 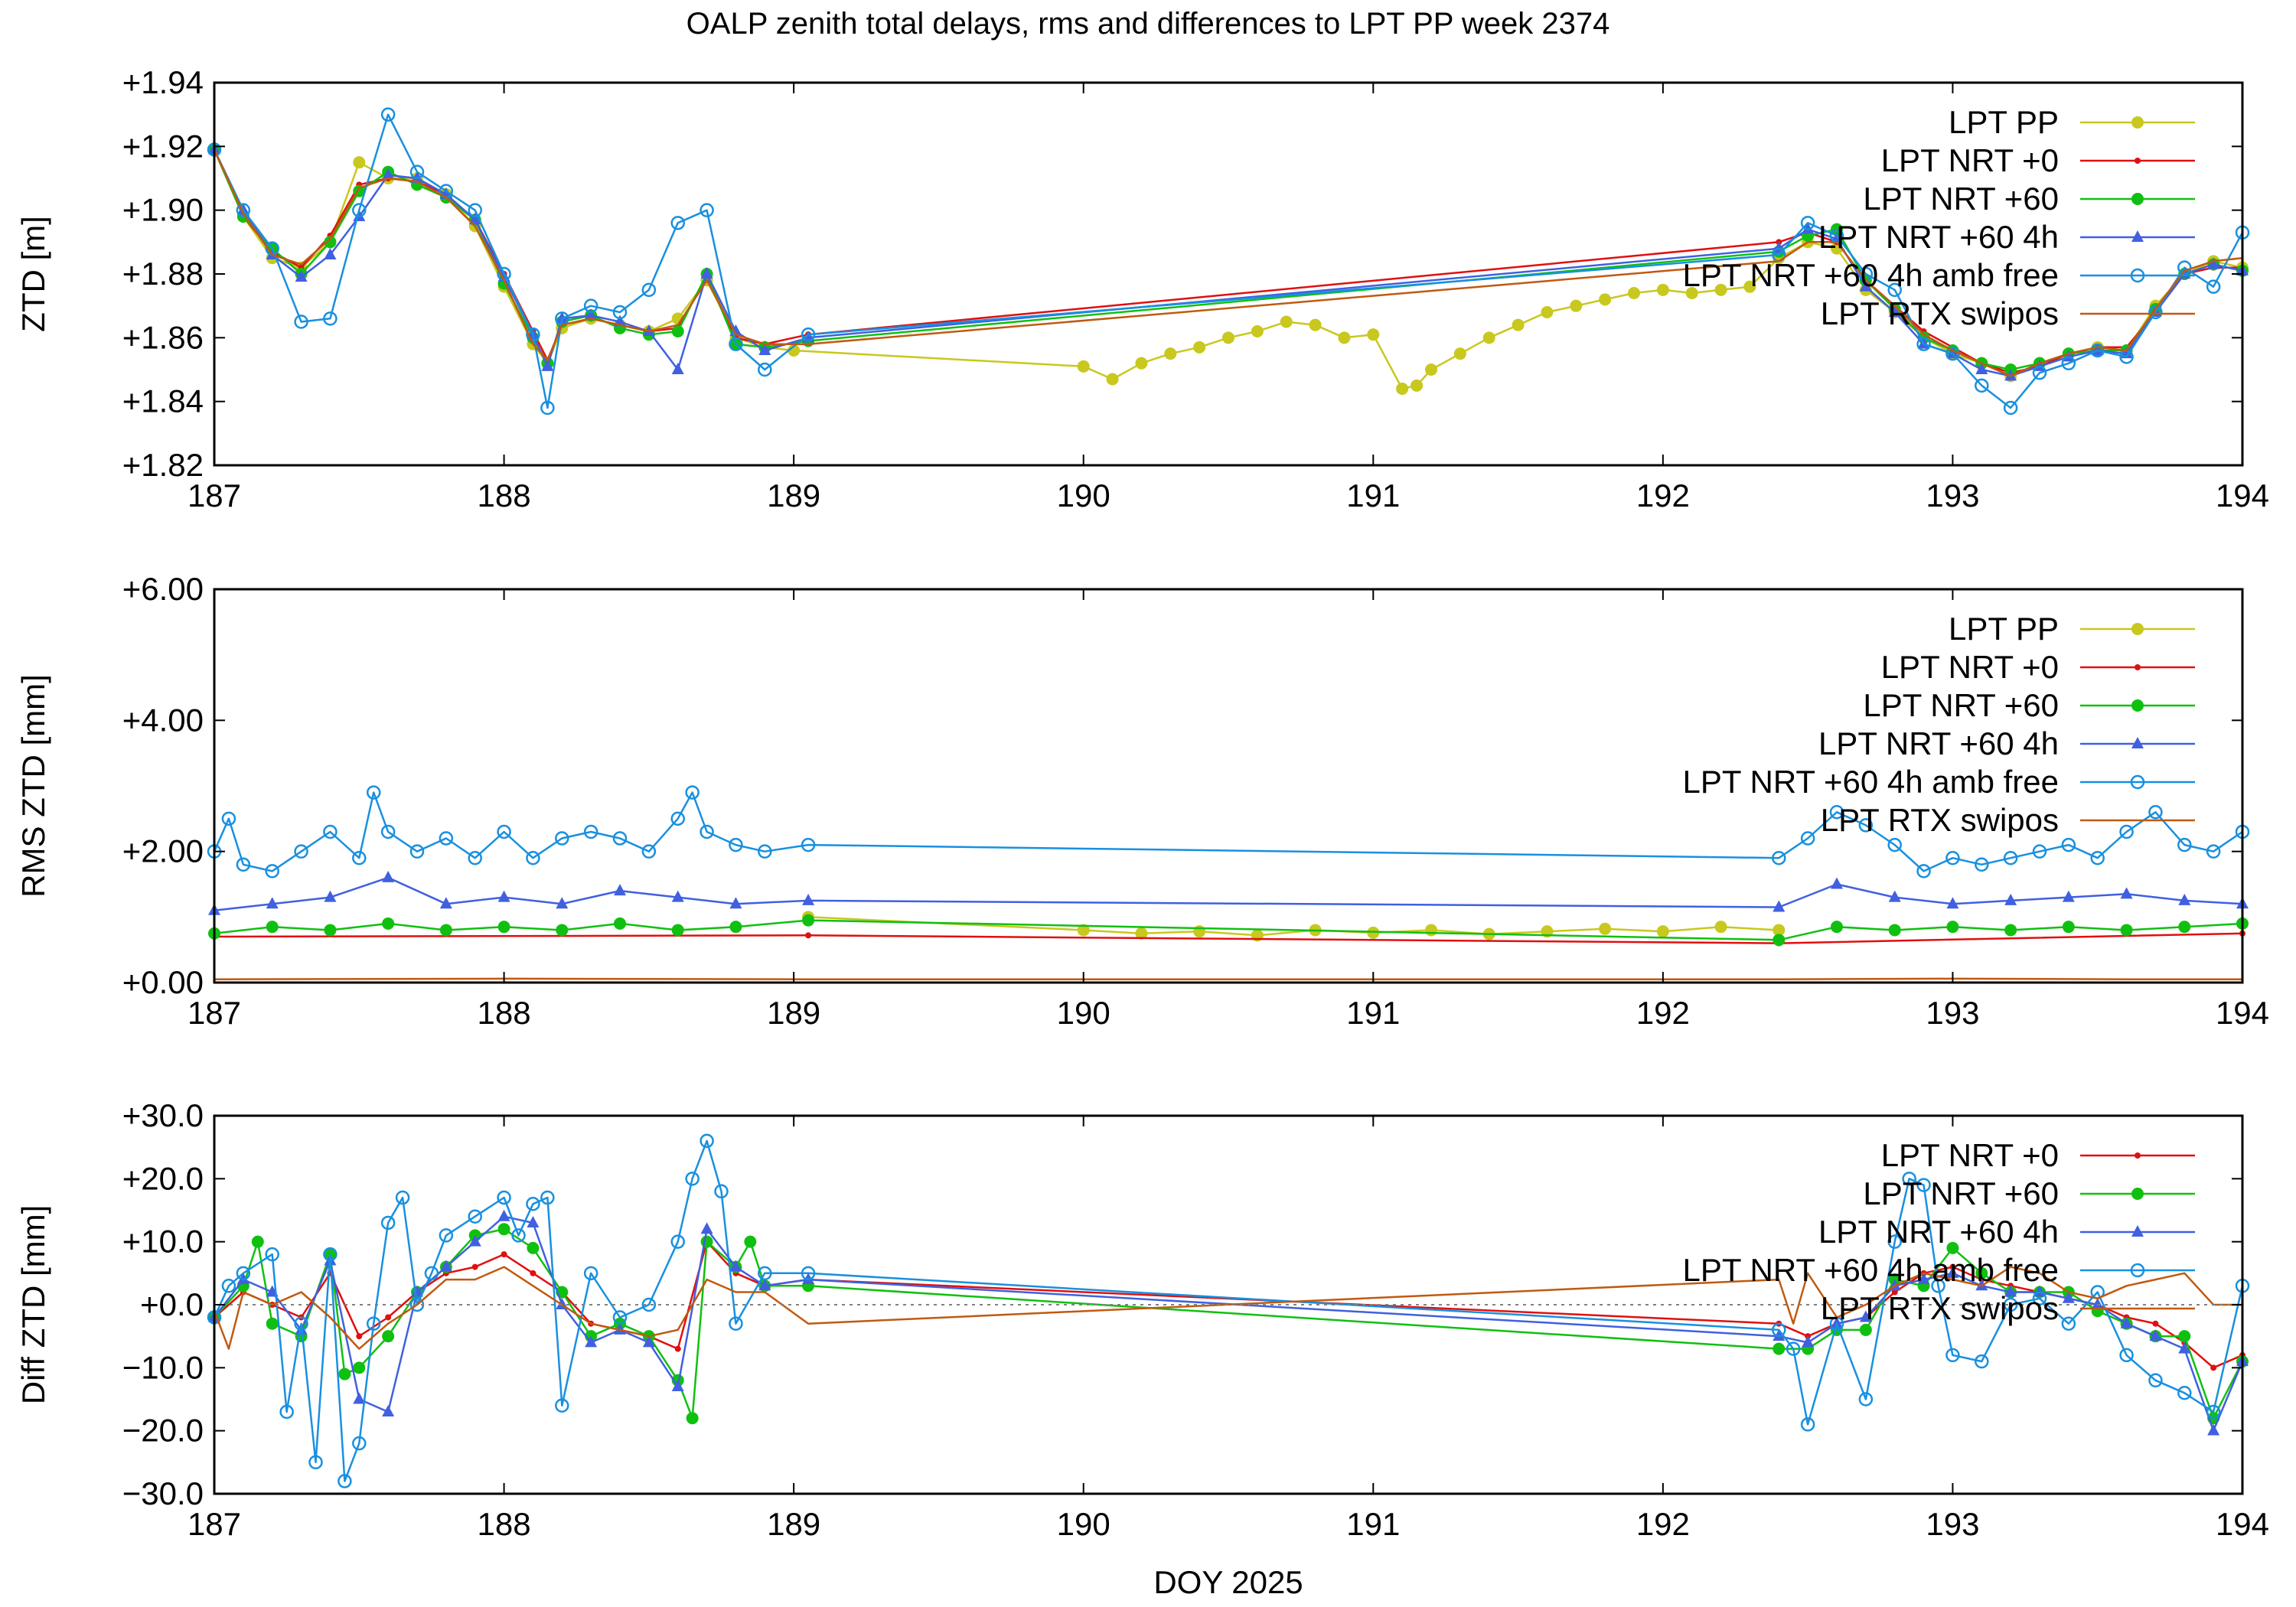 What do you see at coordinates (1227, 1308) in the screenshot?
I see `series-line` at bounding box center [1227, 1308].